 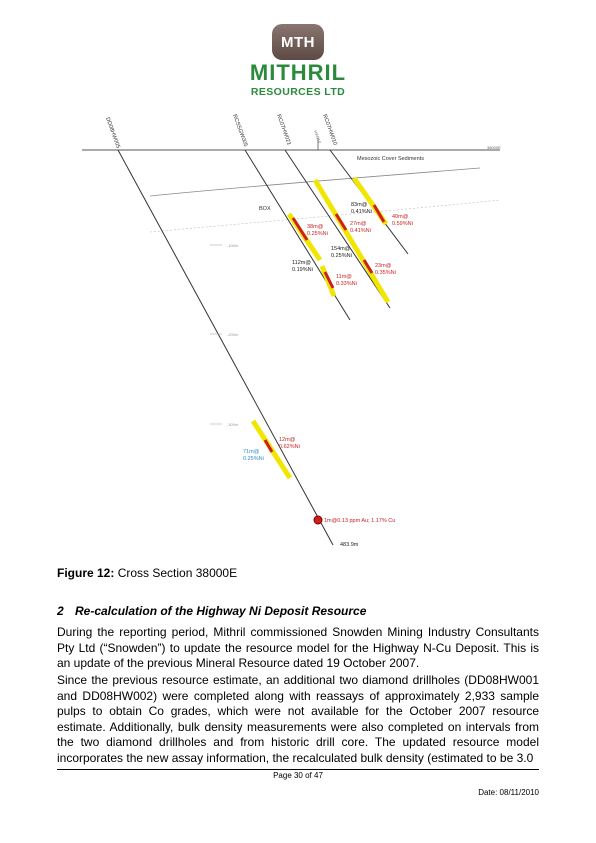 I want to click on intercept-length: 27m@, so click(x=358, y=224).